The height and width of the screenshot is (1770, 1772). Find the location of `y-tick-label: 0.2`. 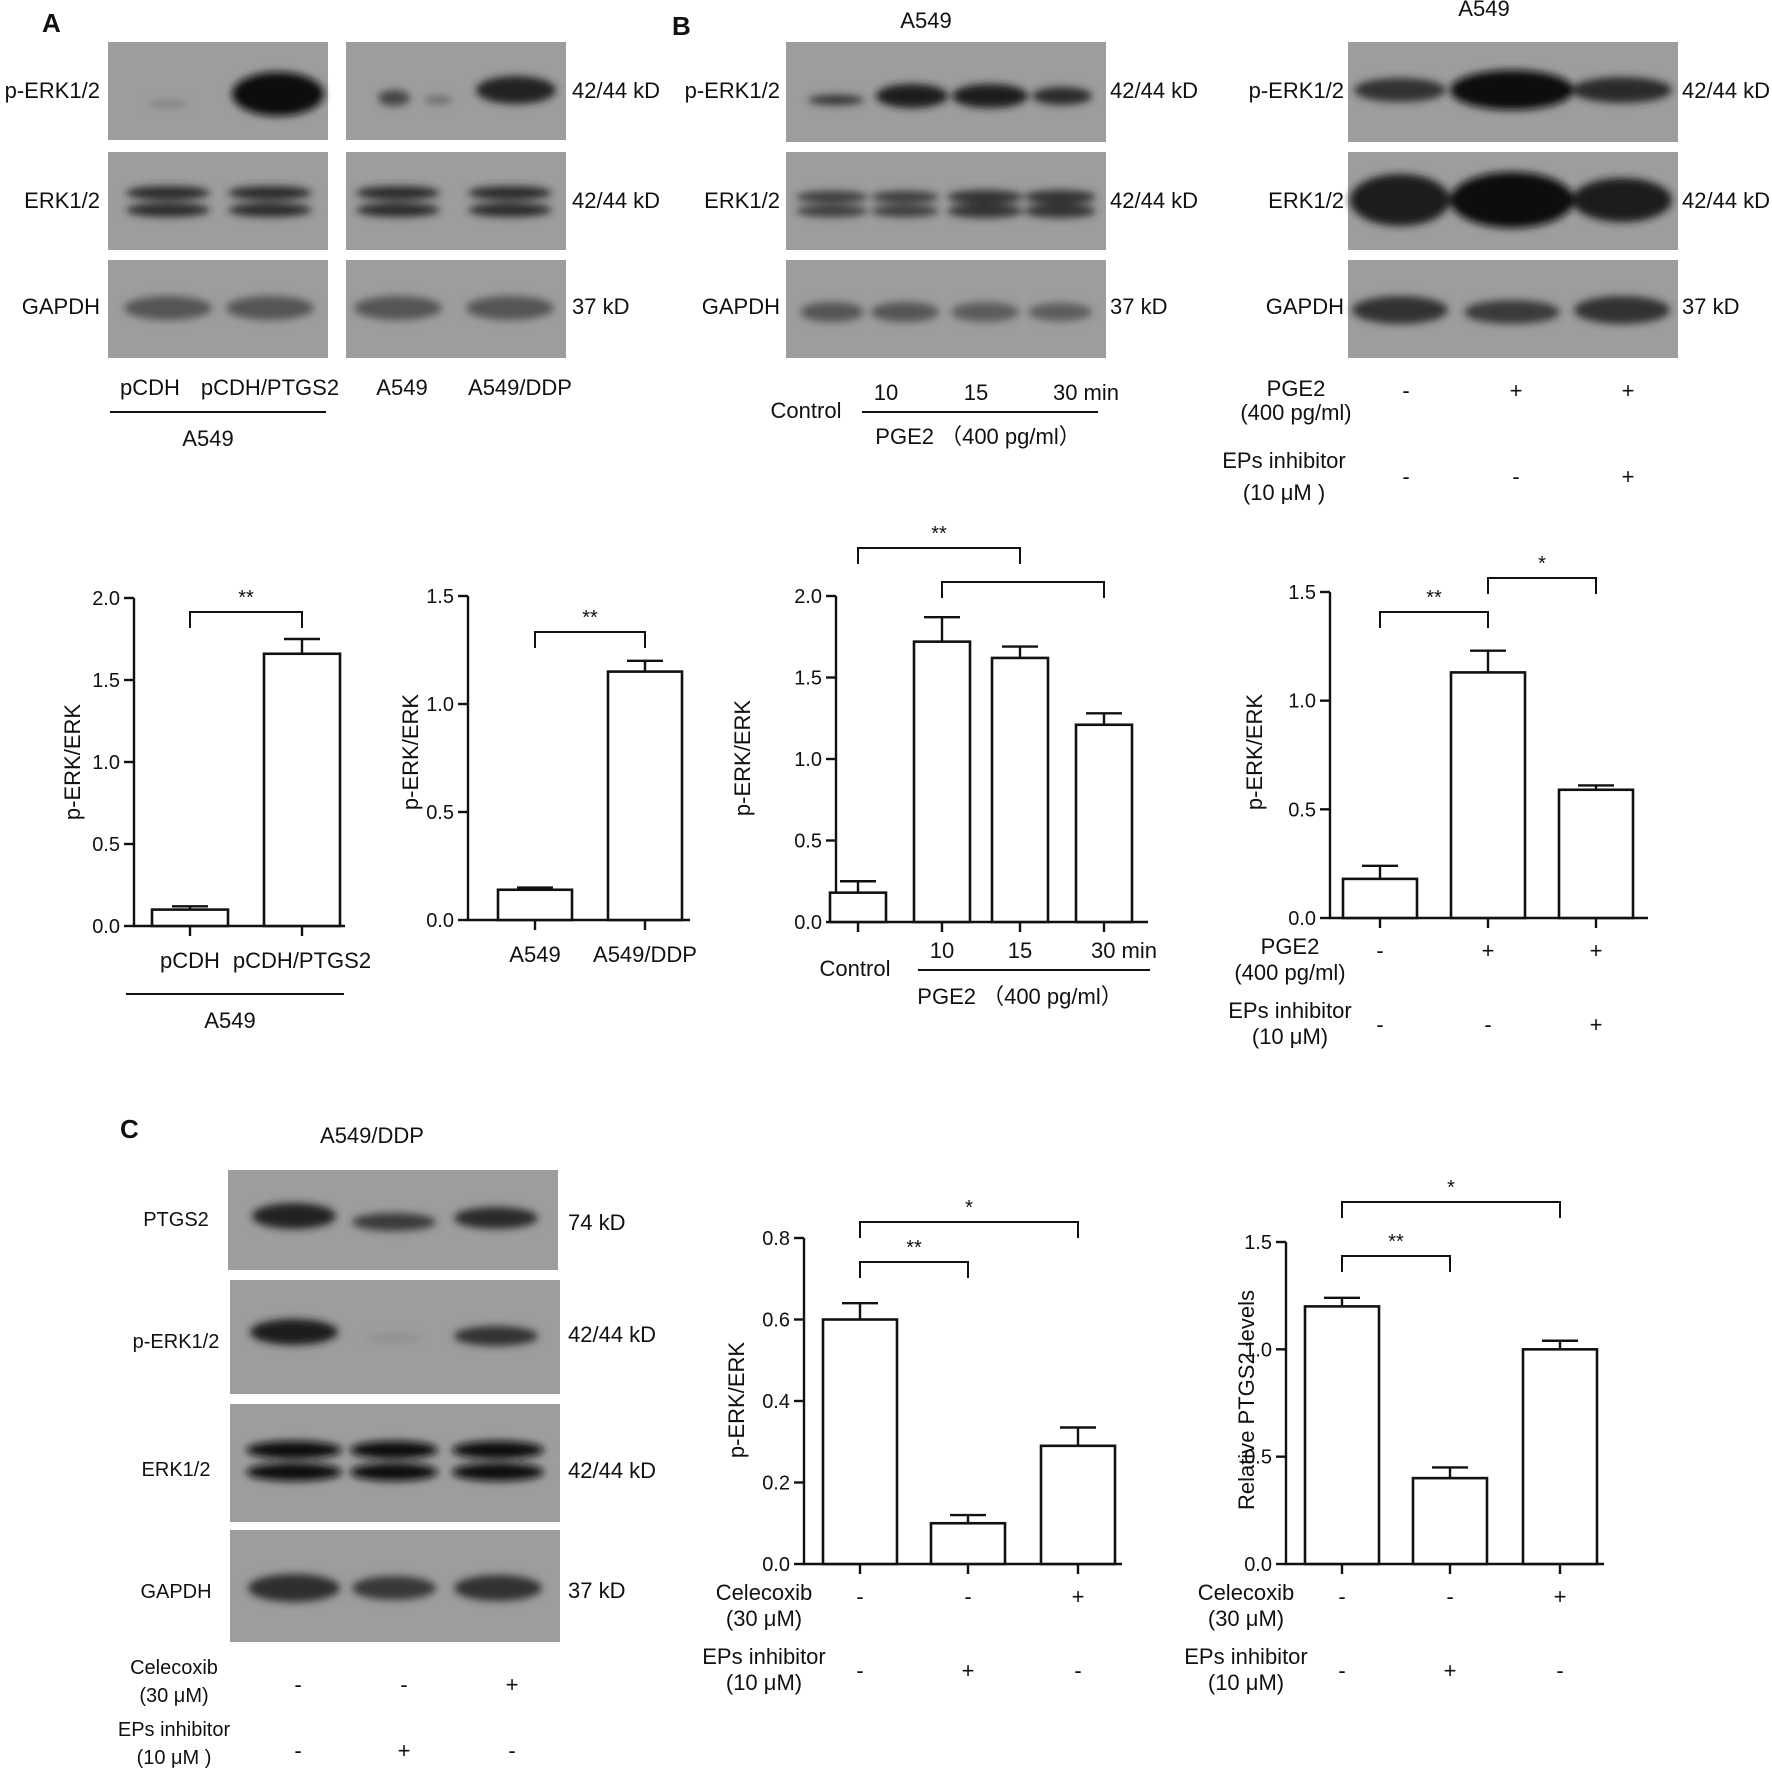

y-tick-label: 0.2 is located at coordinates (776, 1484).